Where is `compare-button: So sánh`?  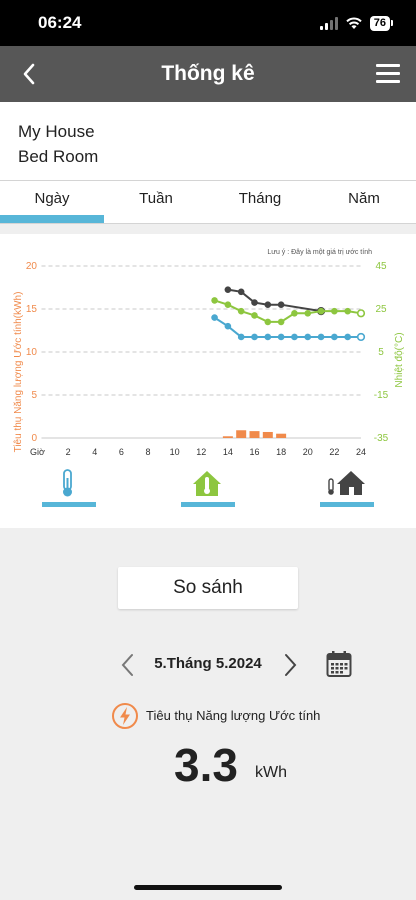 compare-button: So sánh is located at coordinates (208, 588).